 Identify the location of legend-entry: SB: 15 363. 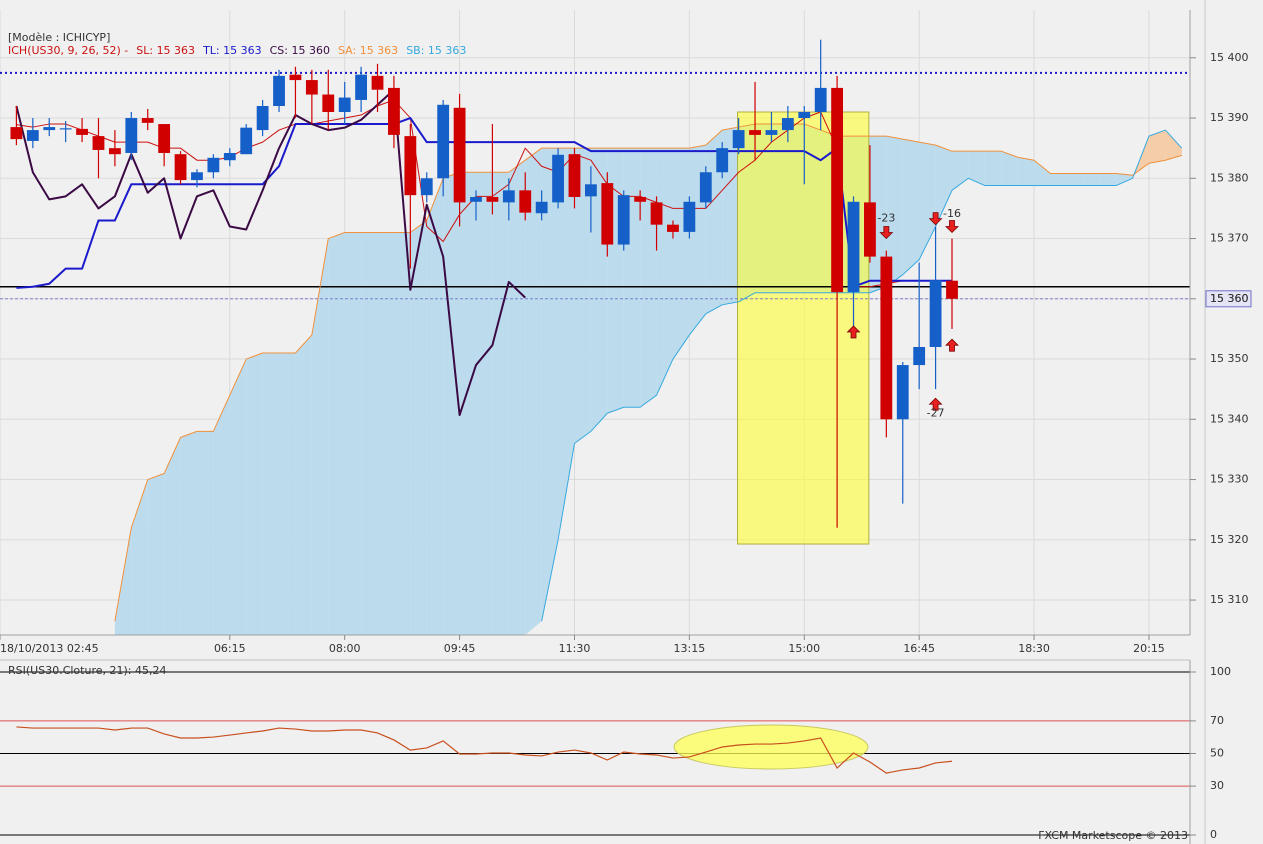
(436, 50).